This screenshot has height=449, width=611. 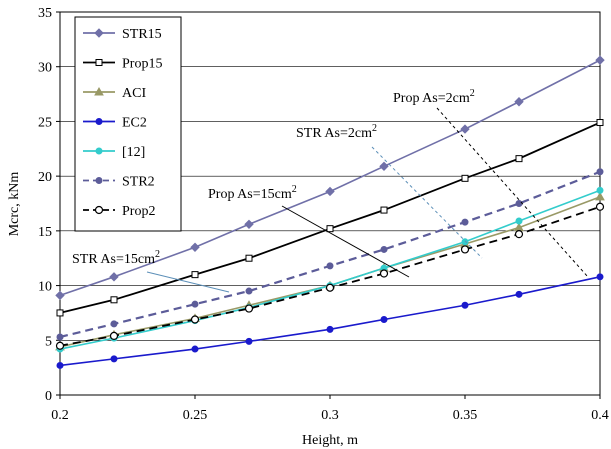 I want to click on annotation-label: Prop As=2cm, so click(x=431, y=98).